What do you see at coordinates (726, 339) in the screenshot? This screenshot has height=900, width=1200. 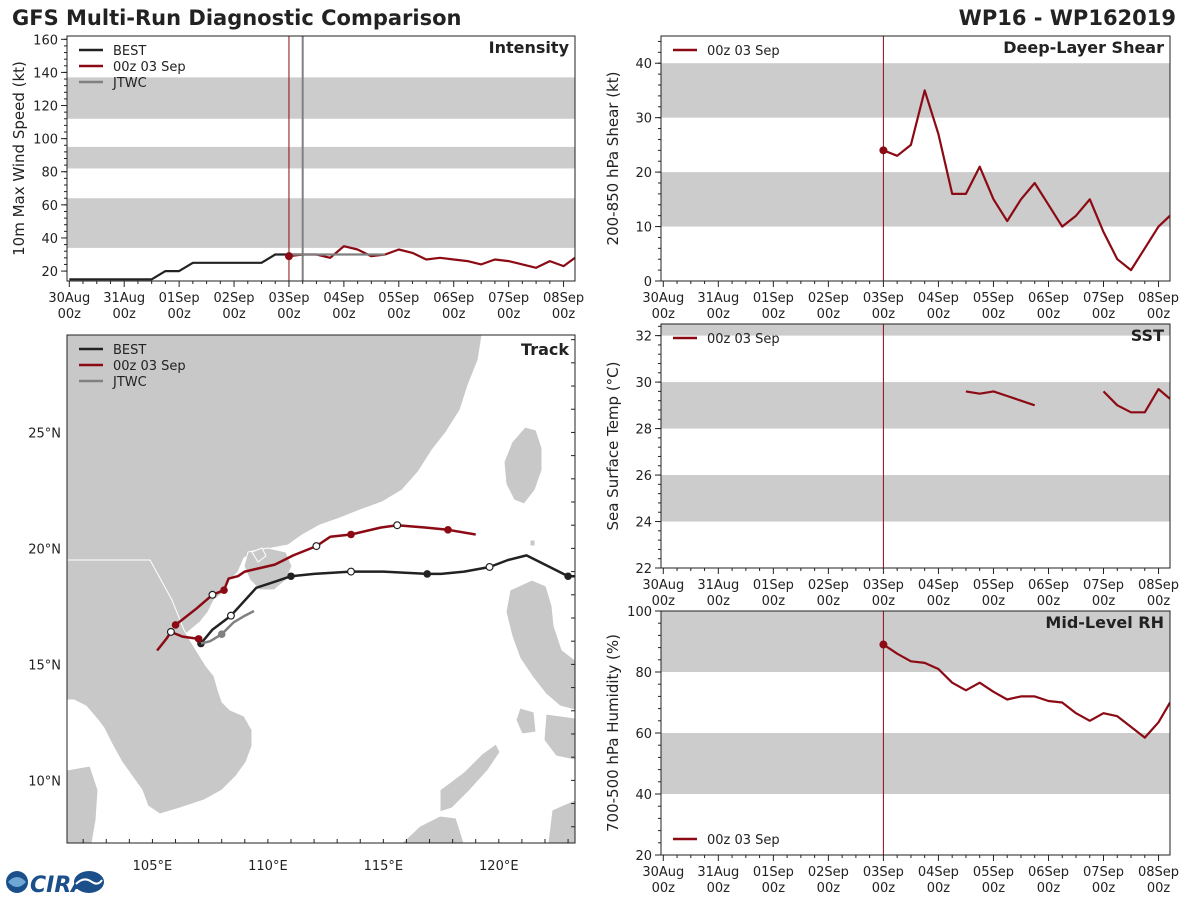 I see `sst-legend-00z-03-sep: 00z 03 Sep` at bounding box center [726, 339].